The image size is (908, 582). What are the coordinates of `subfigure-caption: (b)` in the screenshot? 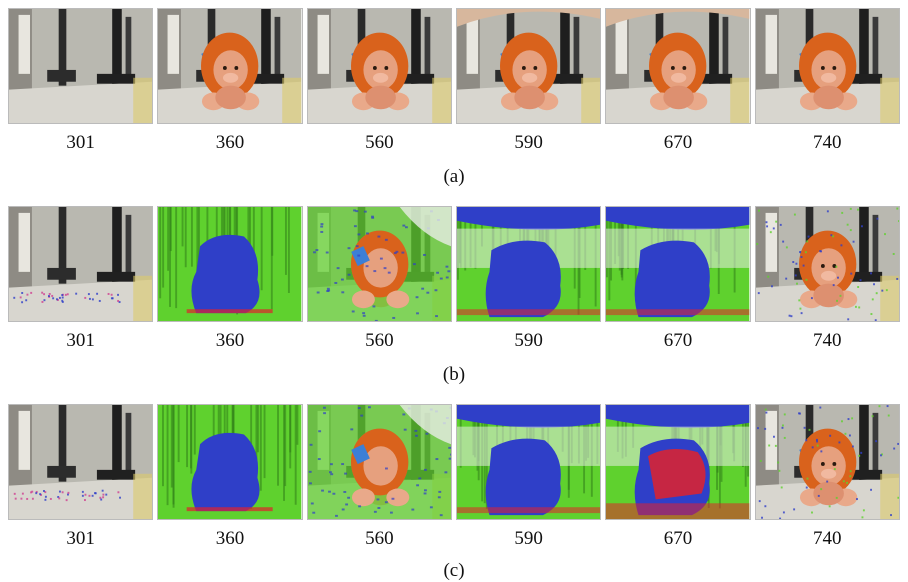 It's located at (454, 374).